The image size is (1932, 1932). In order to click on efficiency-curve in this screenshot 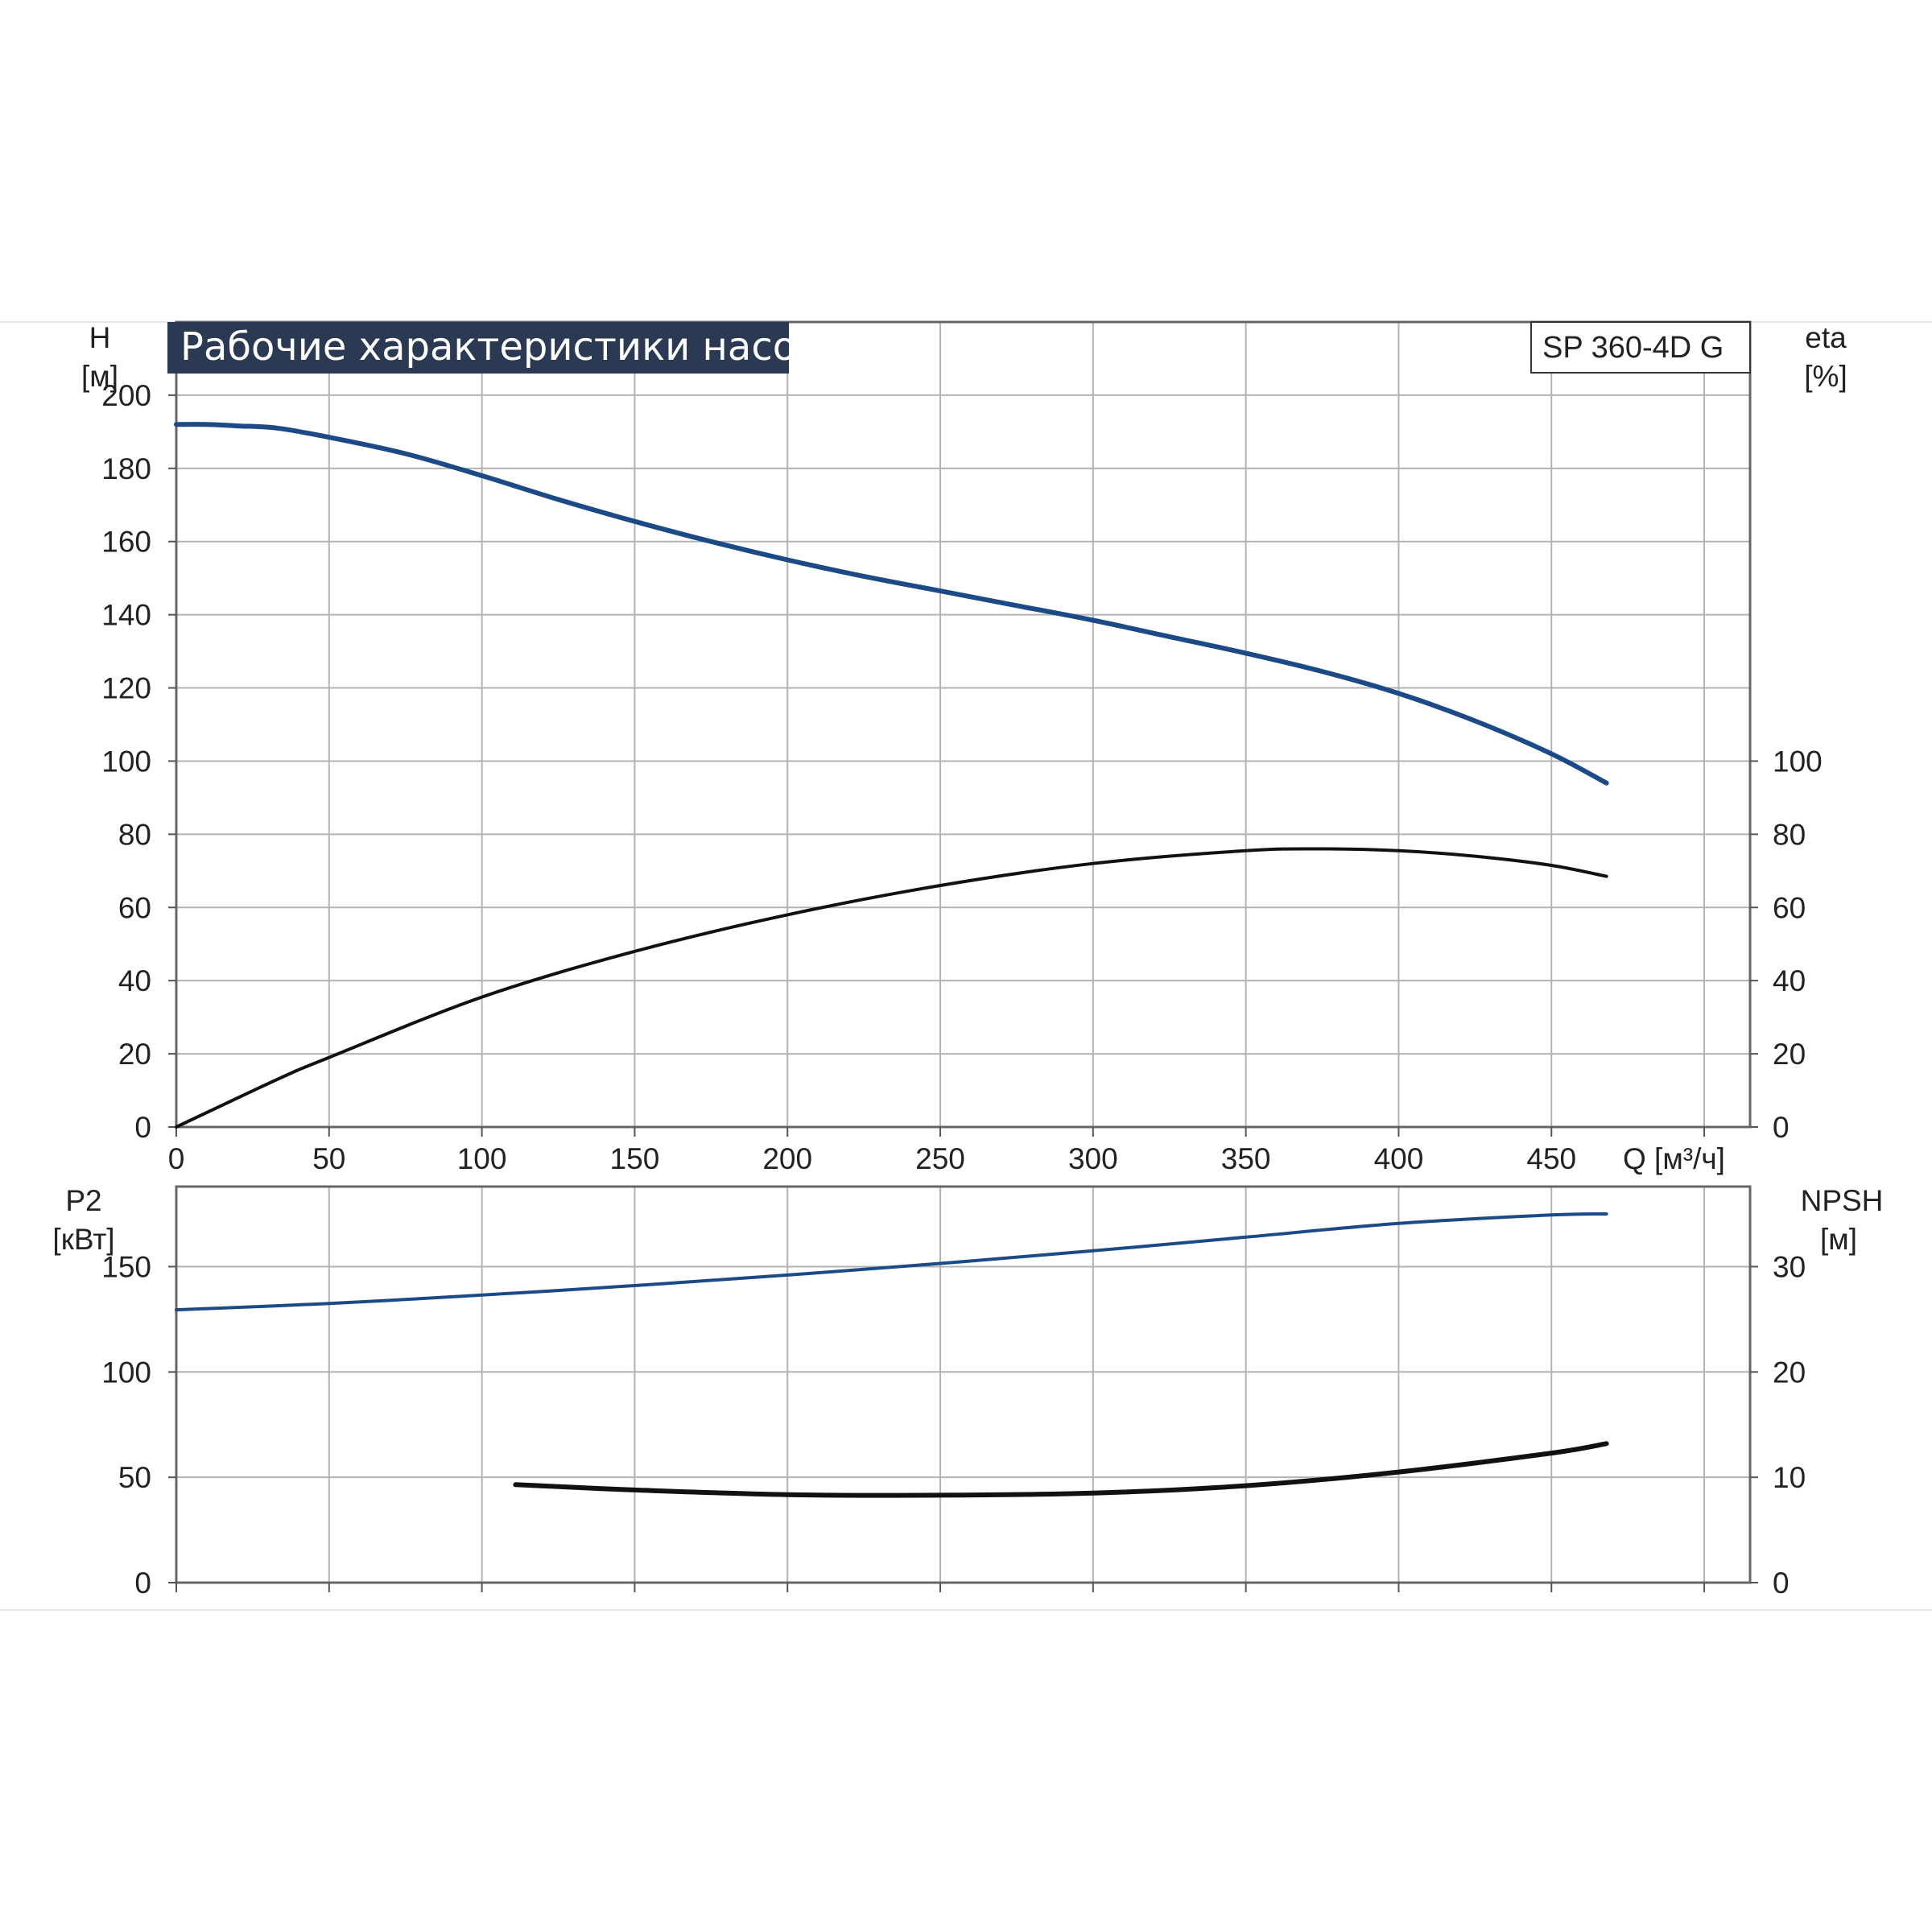, I will do `click(891, 988)`.